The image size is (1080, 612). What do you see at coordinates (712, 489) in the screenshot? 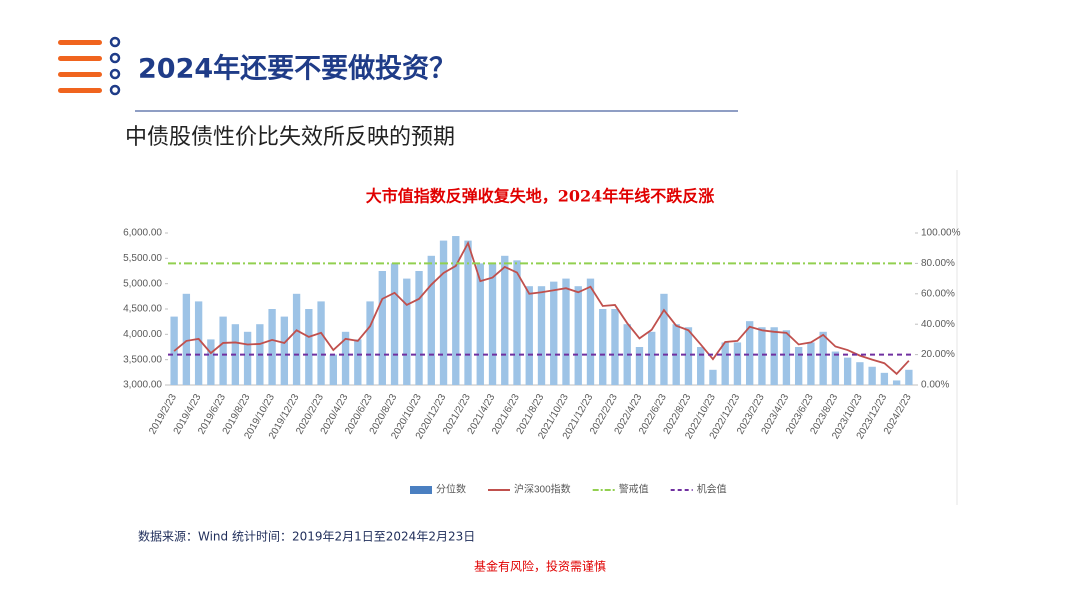
I see `legend-label: 机会值` at bounding box center [712, 489].